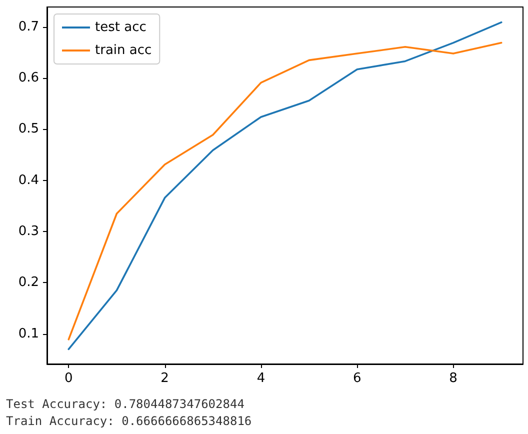 The height and width of the screenshot is (434, 528). What do you see at coordinates (357, 378) in the screenshot?
I see `x-tick-label: 6` at bounding box center [357, 378].